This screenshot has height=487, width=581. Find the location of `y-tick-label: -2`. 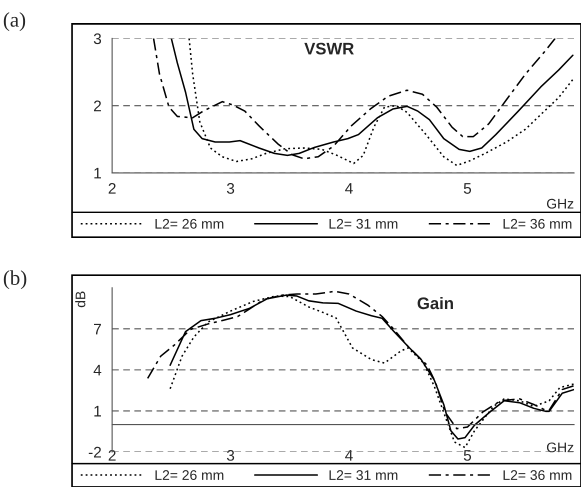

y-tick-label: -2 is located at coordinates (94, 452).